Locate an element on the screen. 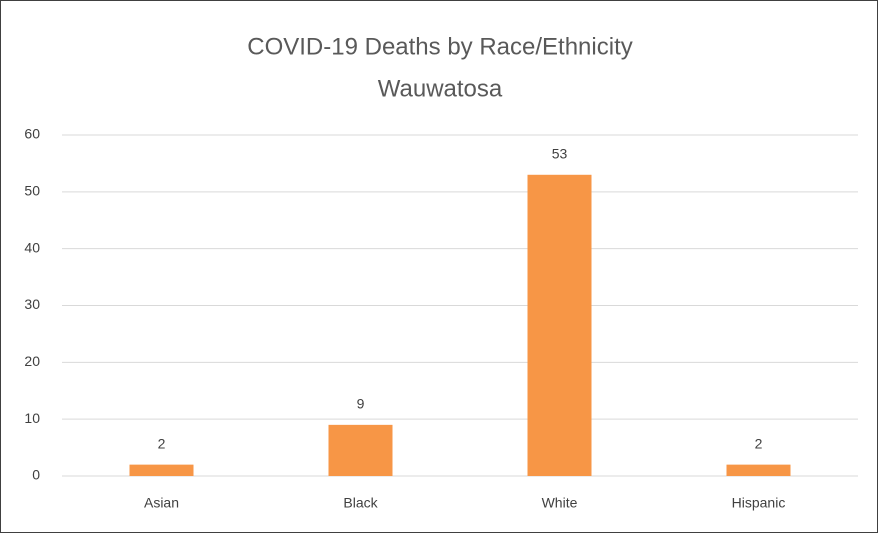  y-tick-label: 0 is located at coordinates (36, 475).